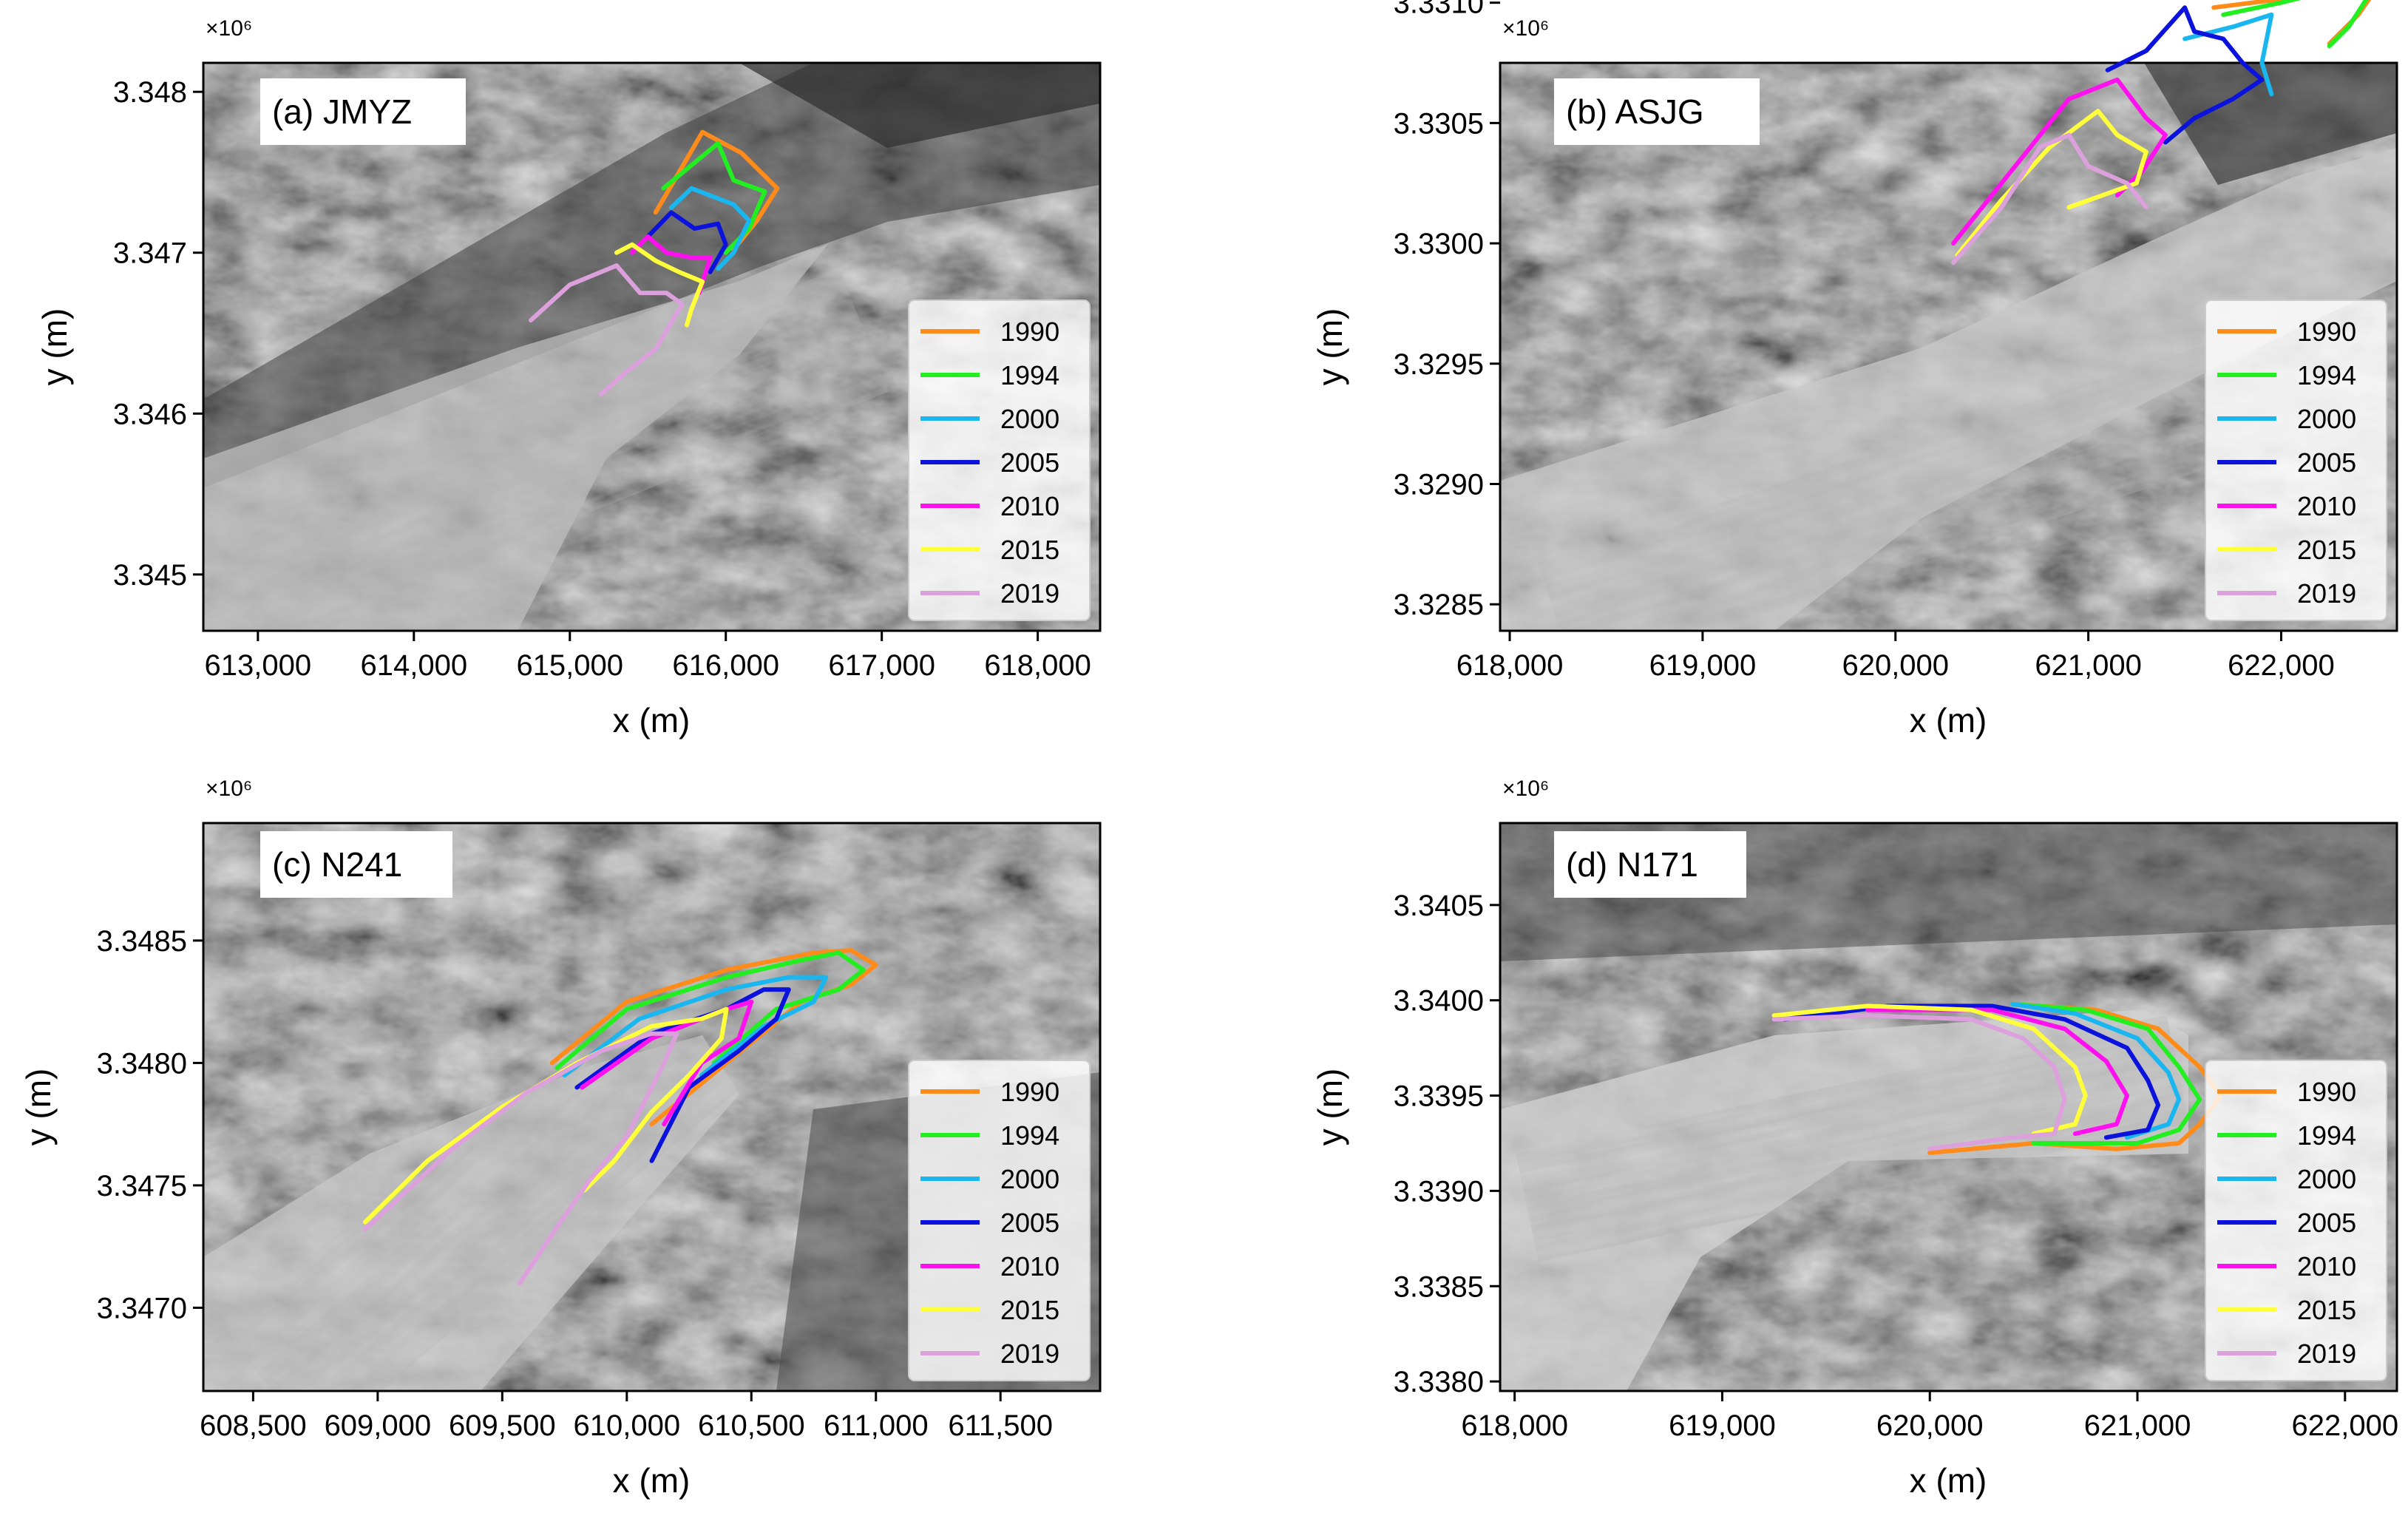  What do you see at coordinates (1000, 1425) in the screenshot?
I see `x-tick-label: 611,500` at bounding box center [1000, 1425].